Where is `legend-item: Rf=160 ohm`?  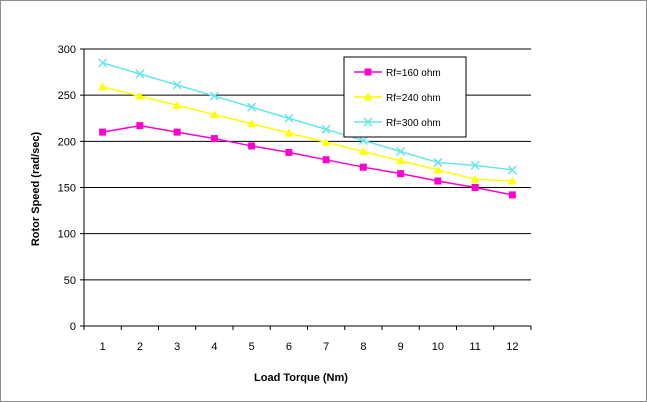
legend-item: Rf=160 ohm is located at coordinates (397, 73).